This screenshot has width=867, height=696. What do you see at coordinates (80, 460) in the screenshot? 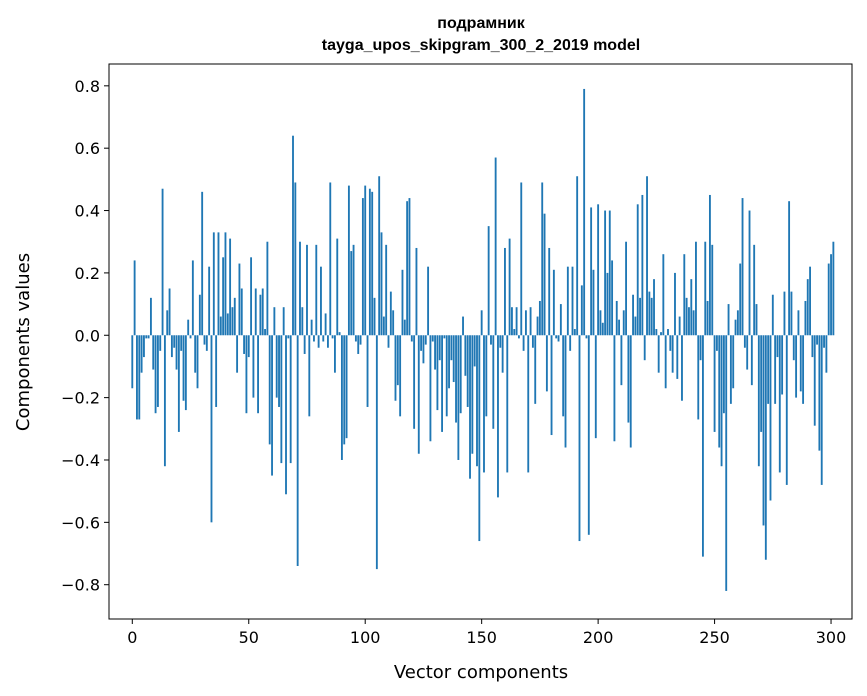
I see `y-tick-label: −0.4` at bounding box center [80, 460].